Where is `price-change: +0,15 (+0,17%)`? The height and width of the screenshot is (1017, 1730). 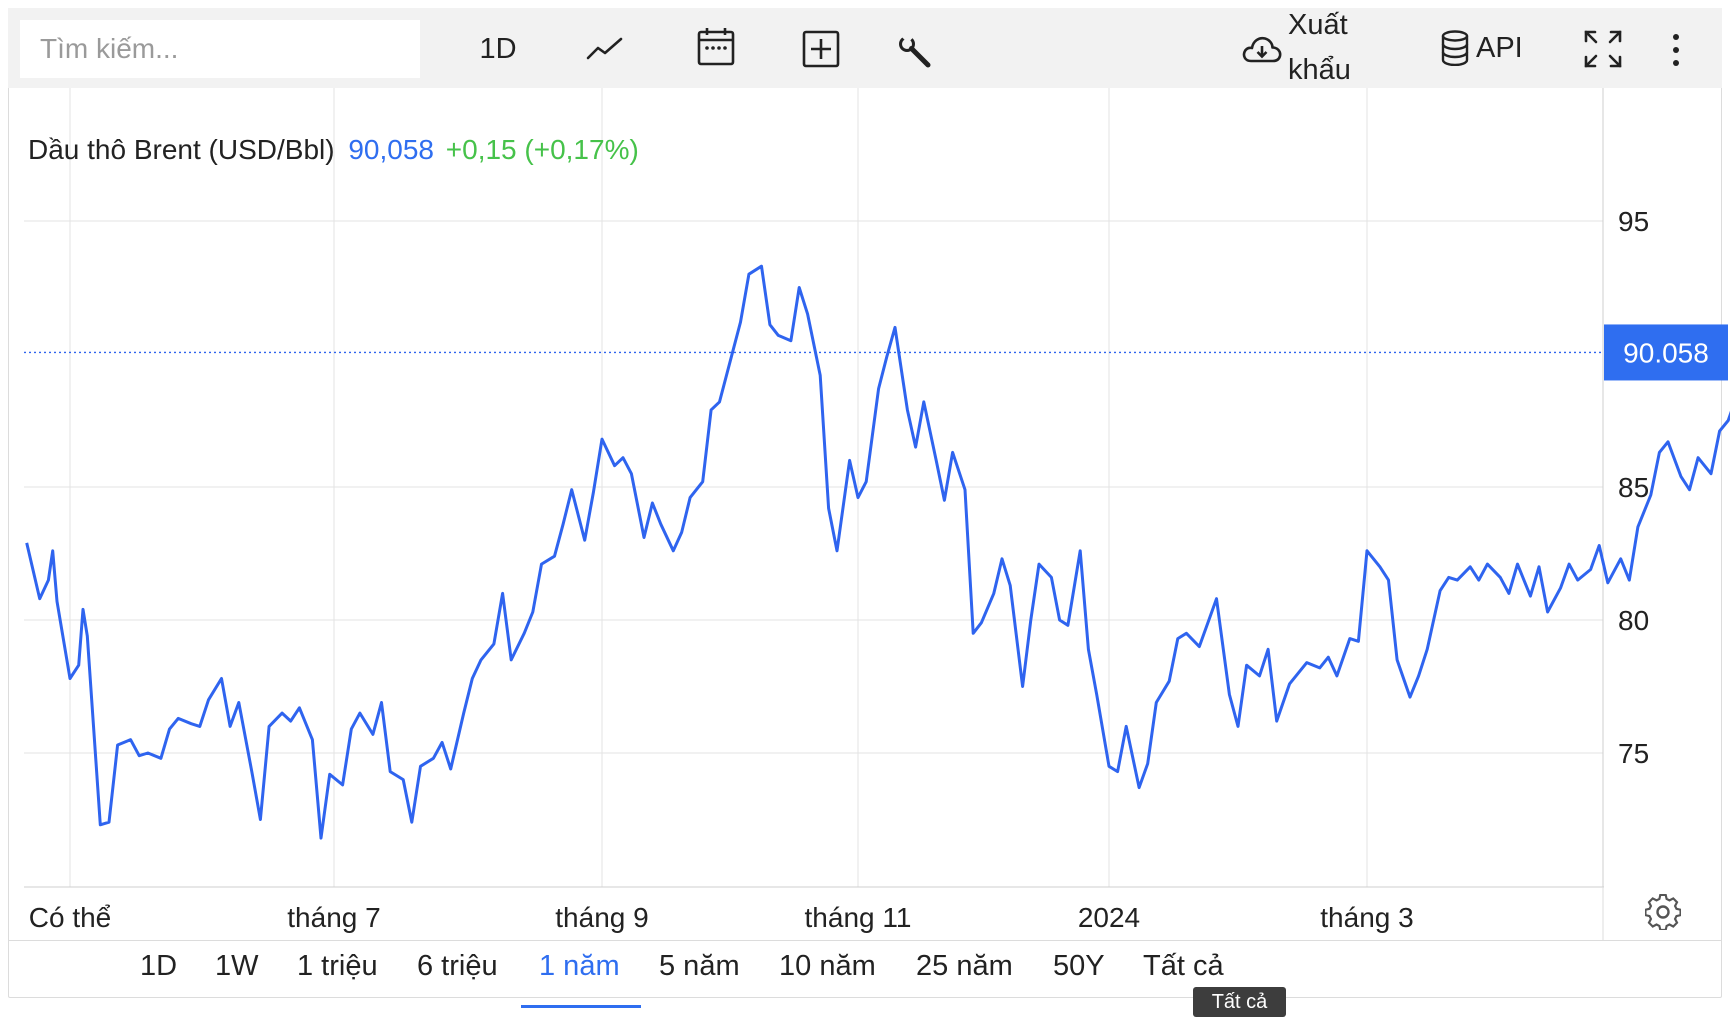 price-change: +0,15 (+0,17%) is located at coordinates (542, 149).